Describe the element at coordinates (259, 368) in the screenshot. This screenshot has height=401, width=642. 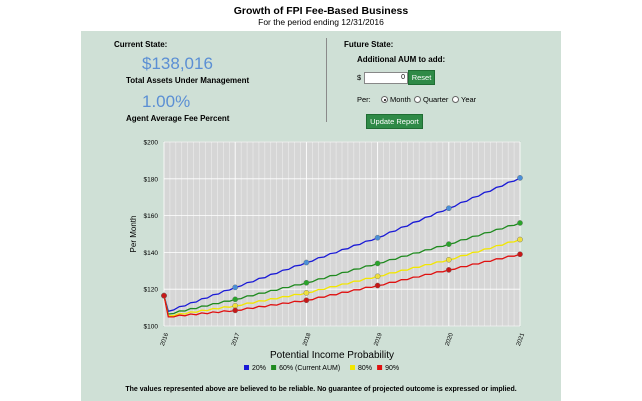
I see `legend-label: 20%` at that location.